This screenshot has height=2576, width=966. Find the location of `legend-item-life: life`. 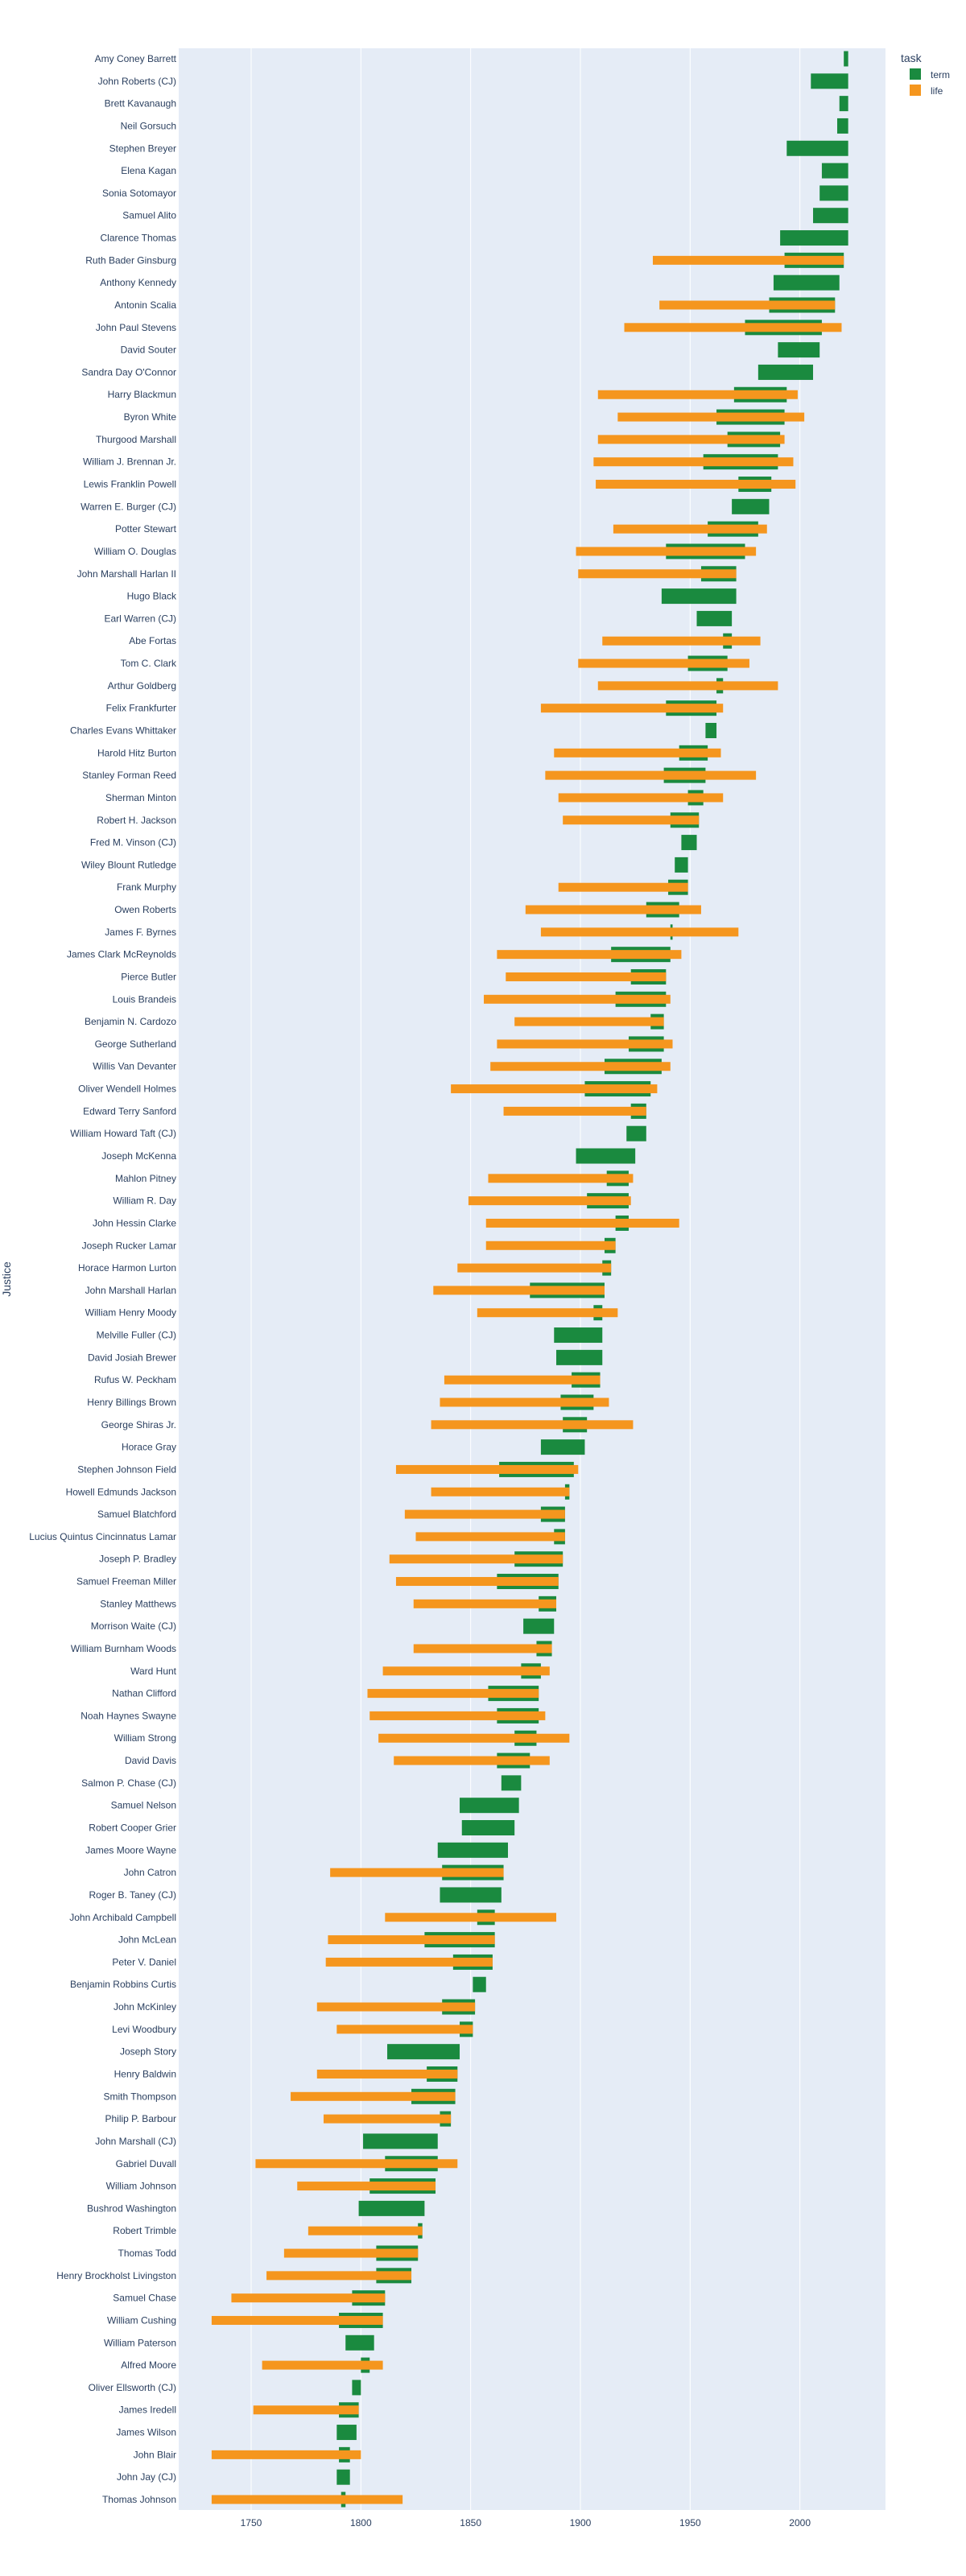

legend-item-life: life is located at coordinates (926, 91).